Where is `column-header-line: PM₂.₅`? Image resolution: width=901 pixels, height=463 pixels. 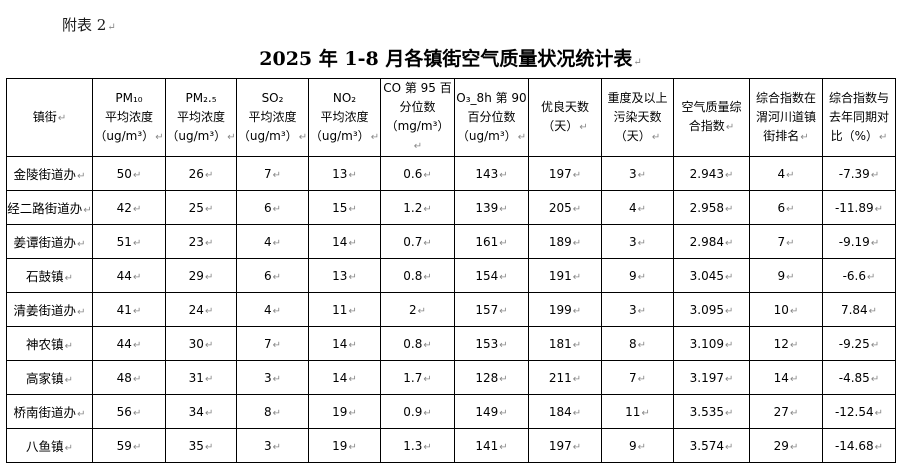 column-header-line: PM₂.₅ is located at coordinates (201, 97).